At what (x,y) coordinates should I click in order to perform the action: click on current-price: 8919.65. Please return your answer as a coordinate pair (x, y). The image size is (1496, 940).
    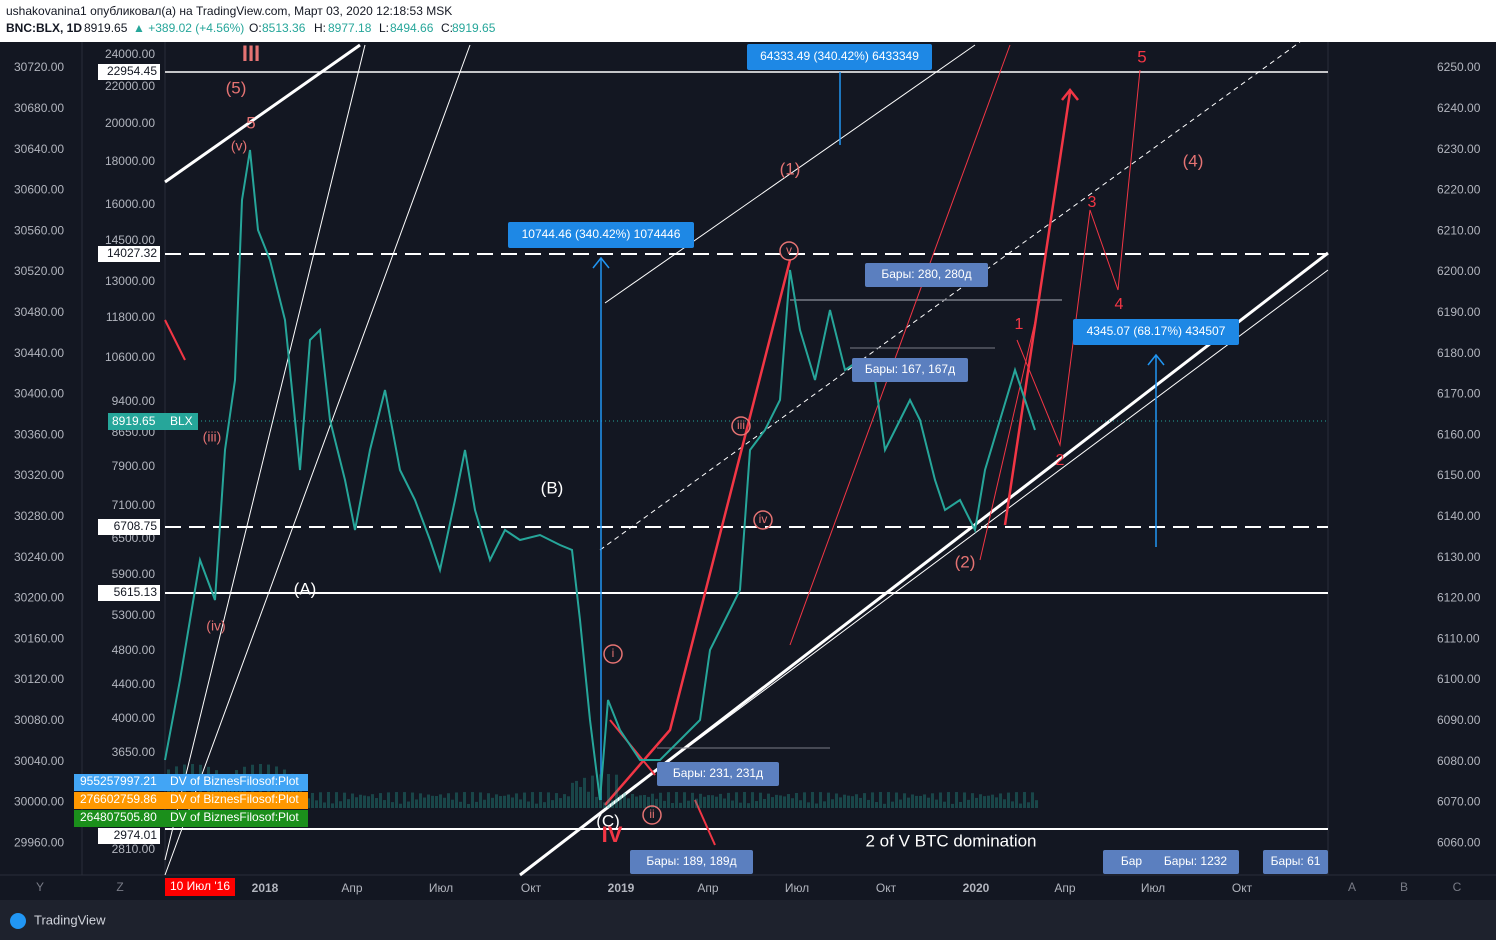
    Looking at the image, I should click on (134, 421).